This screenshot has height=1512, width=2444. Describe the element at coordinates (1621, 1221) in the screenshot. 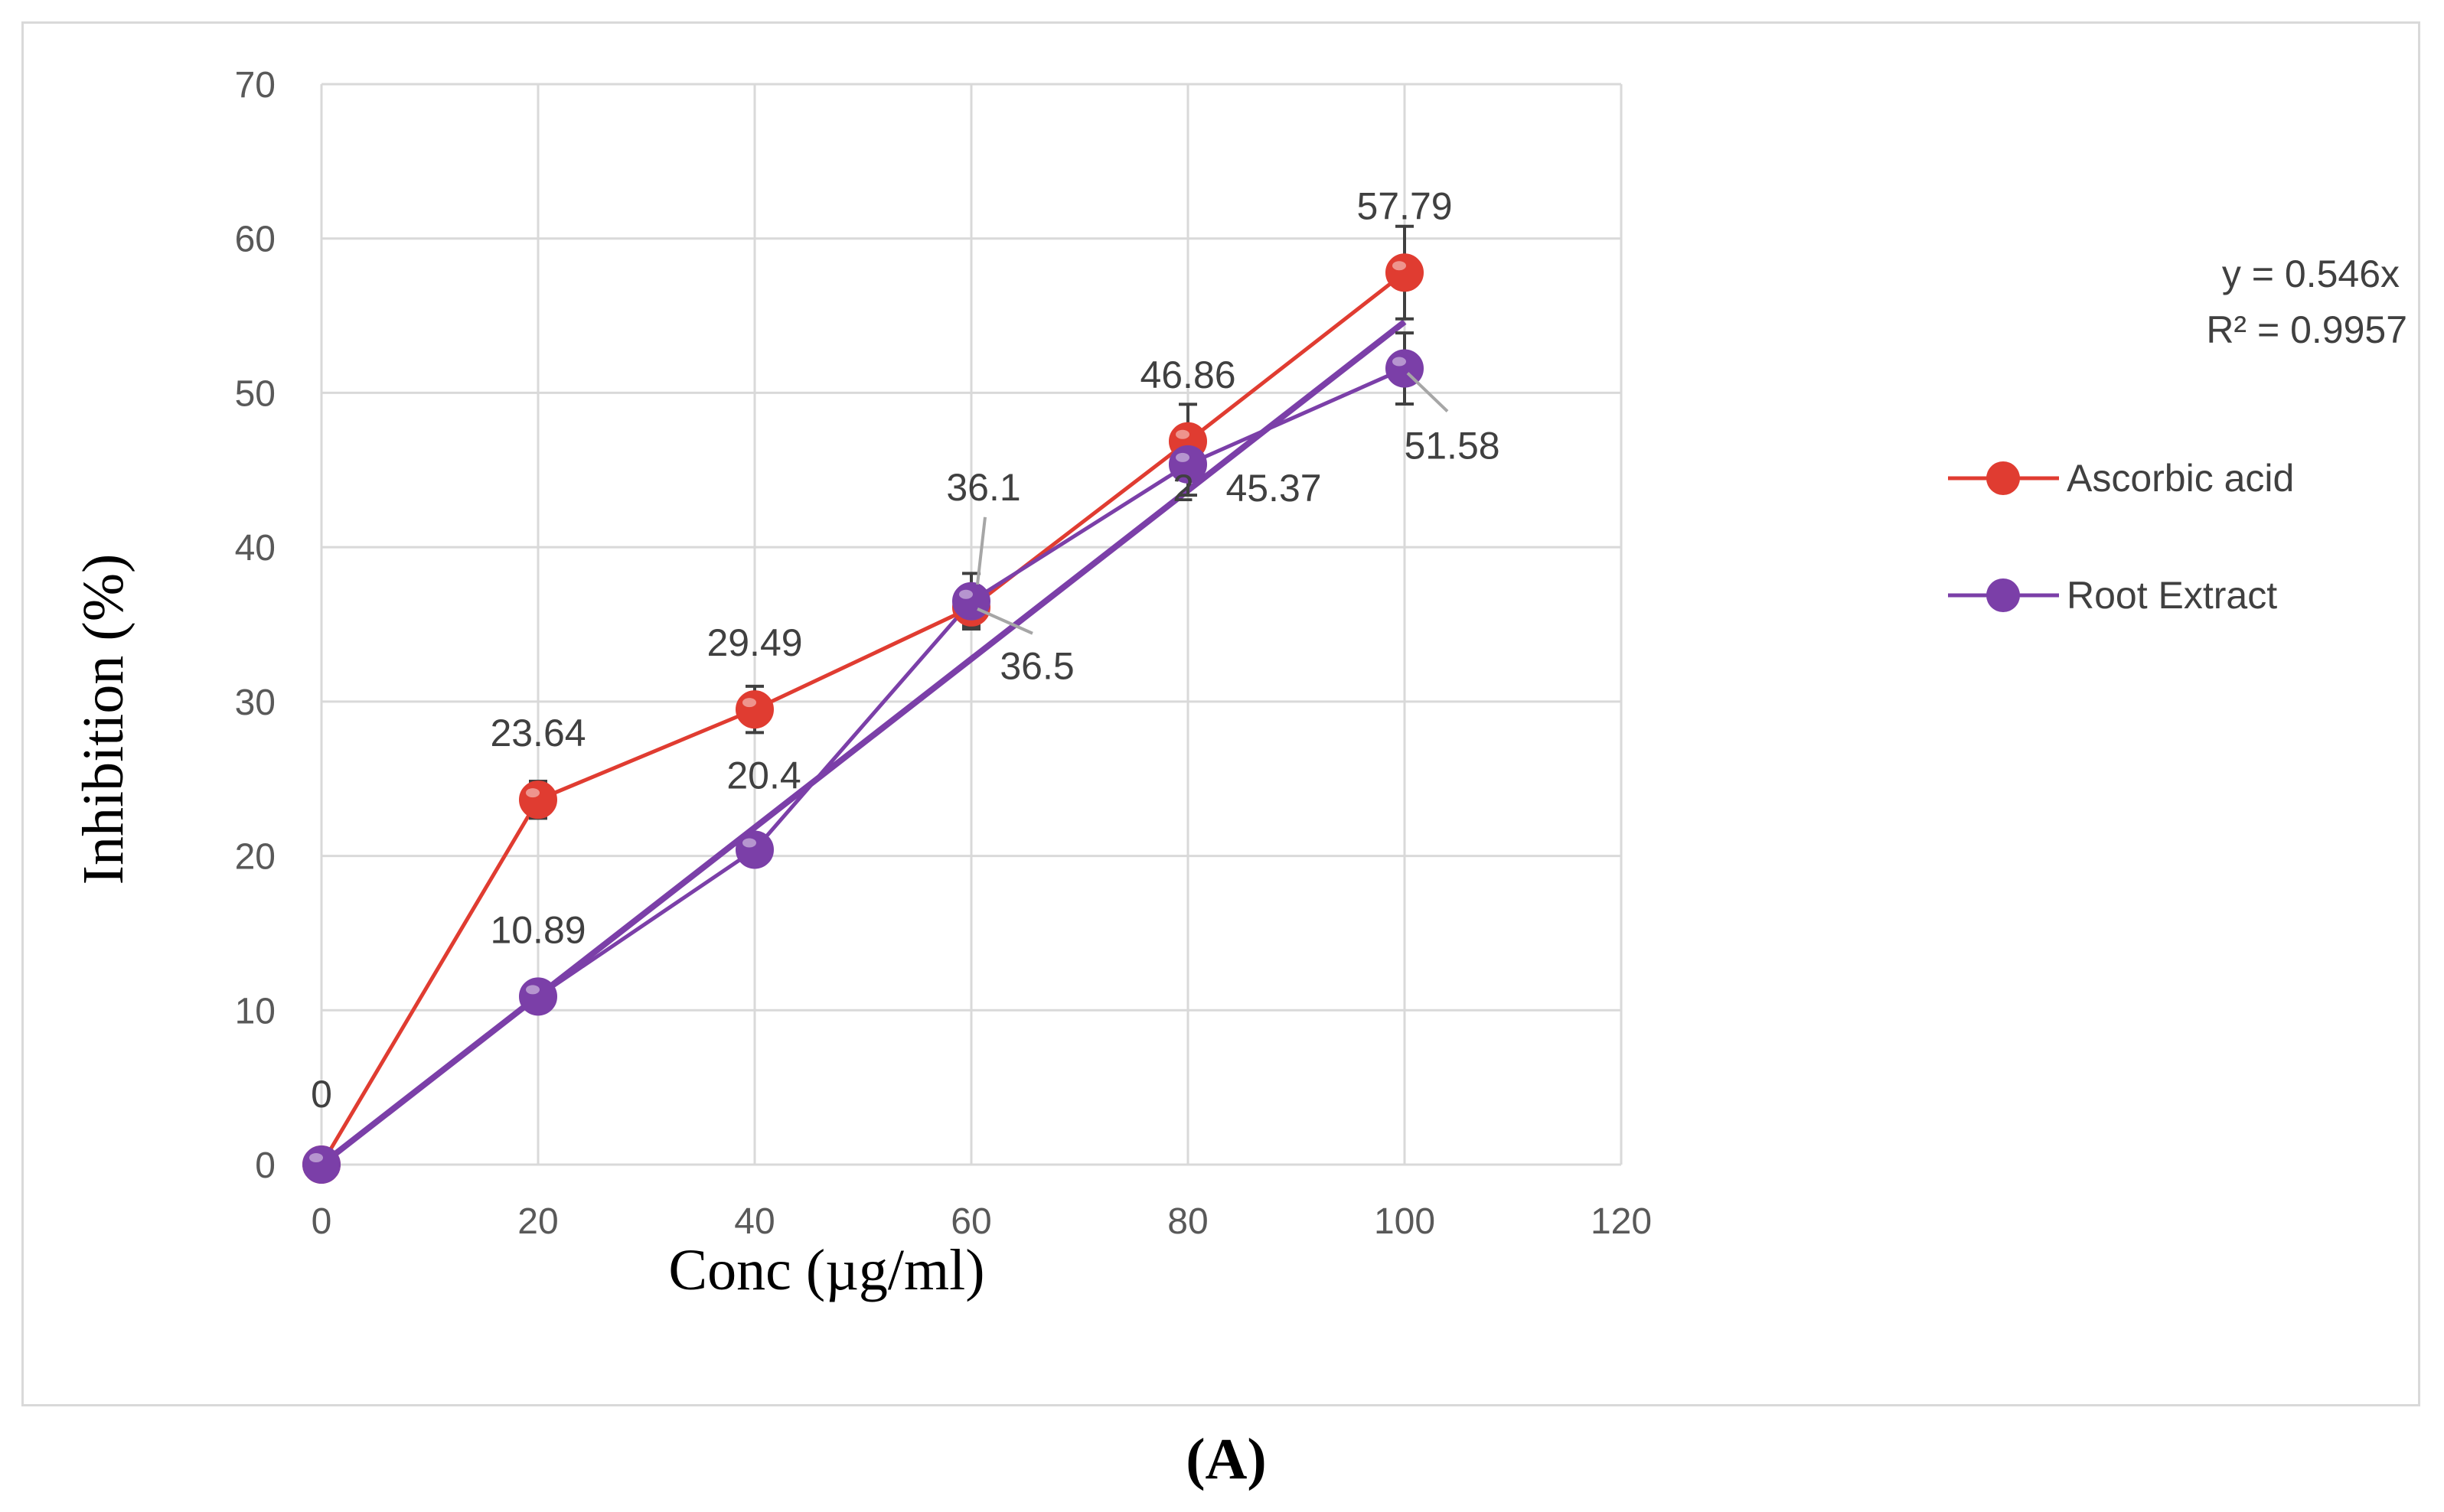

I see `x-tick-label: 120` at that location.